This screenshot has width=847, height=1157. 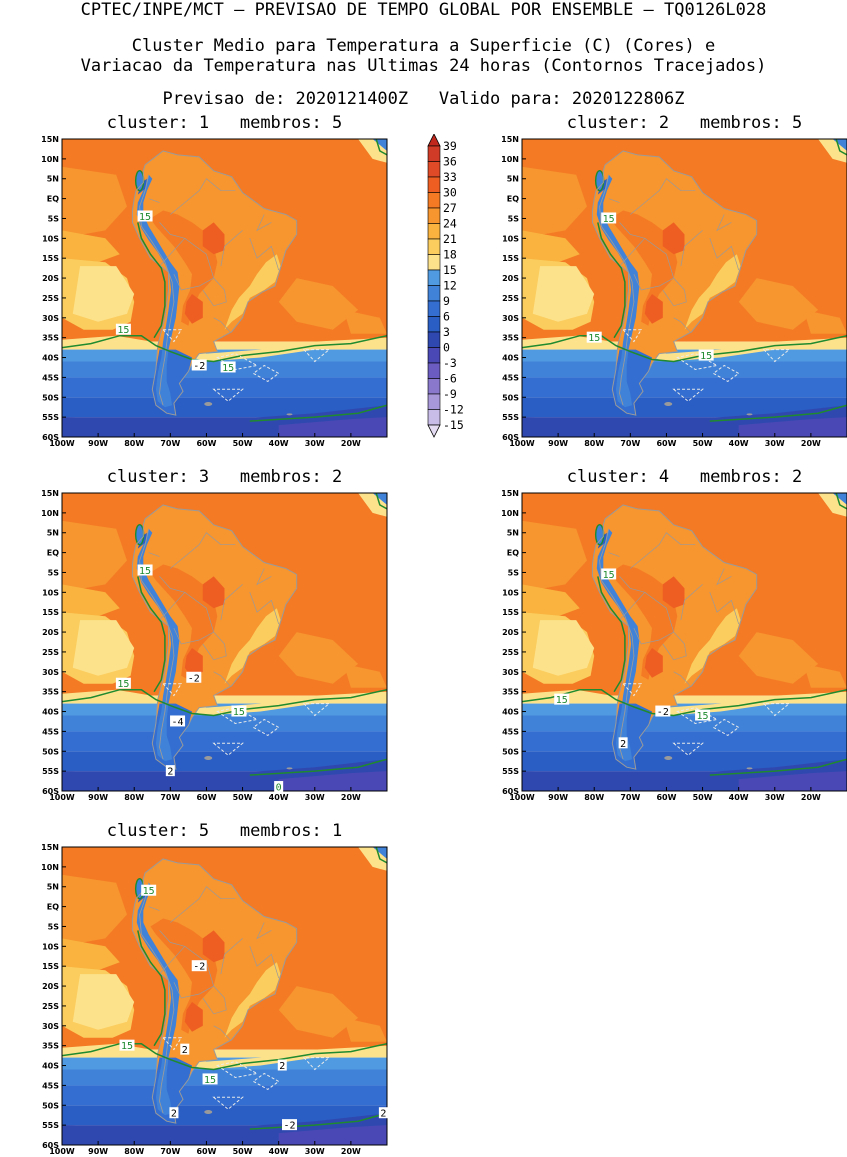 I want to click on colorbar-level-label: 39, so click(x=450, y=146).